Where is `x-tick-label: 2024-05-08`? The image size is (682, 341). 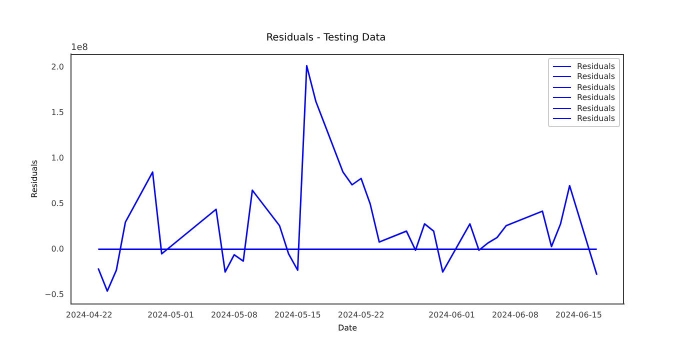
x-tick-label: 2024-05-08 is located at coordinates (234, 315).